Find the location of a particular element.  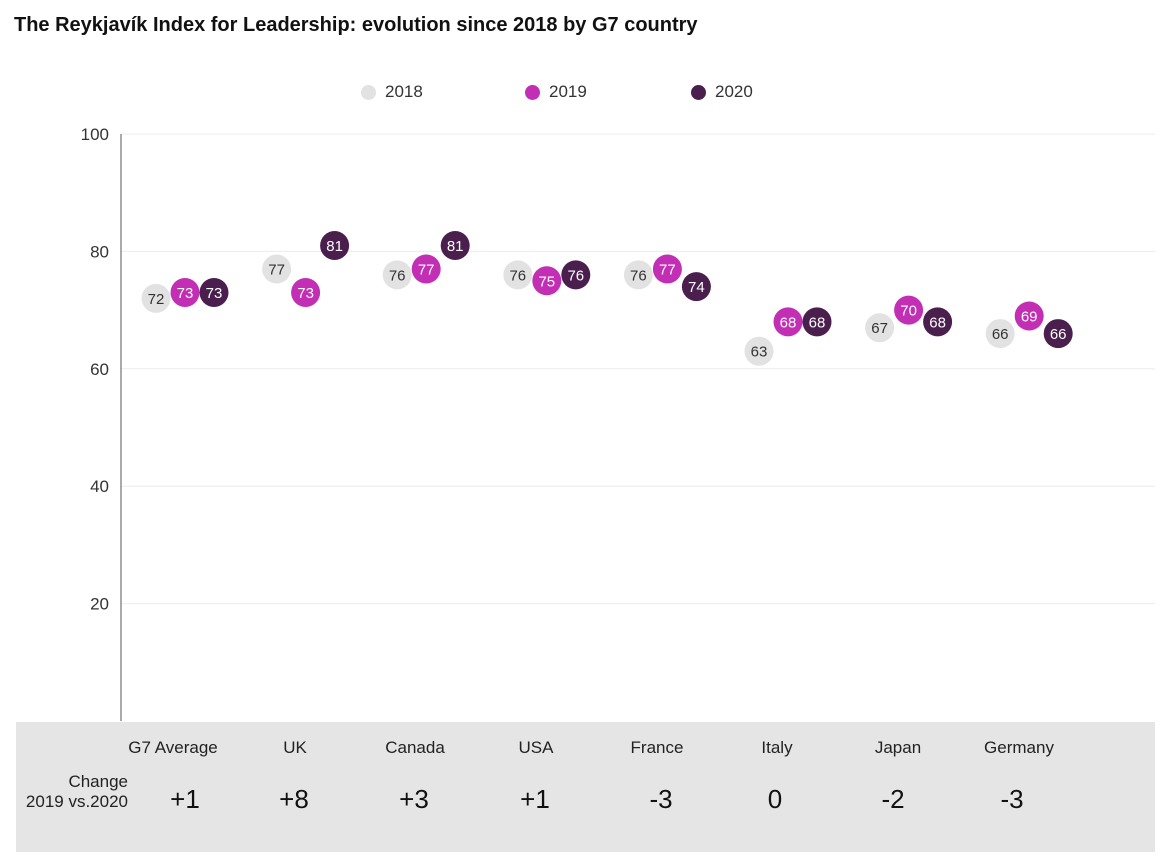

change-label-line1: Change is located at coordinates (98, 781).